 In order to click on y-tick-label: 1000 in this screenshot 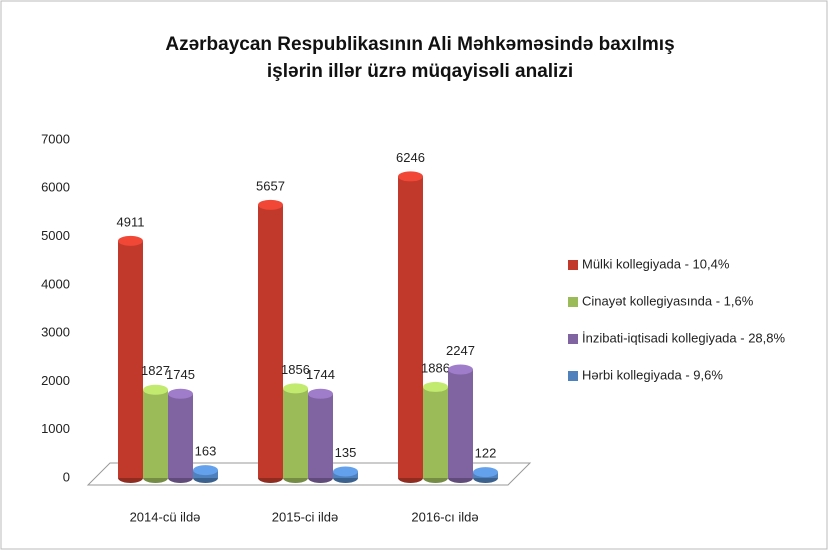, I will do `click(55, 428)`.